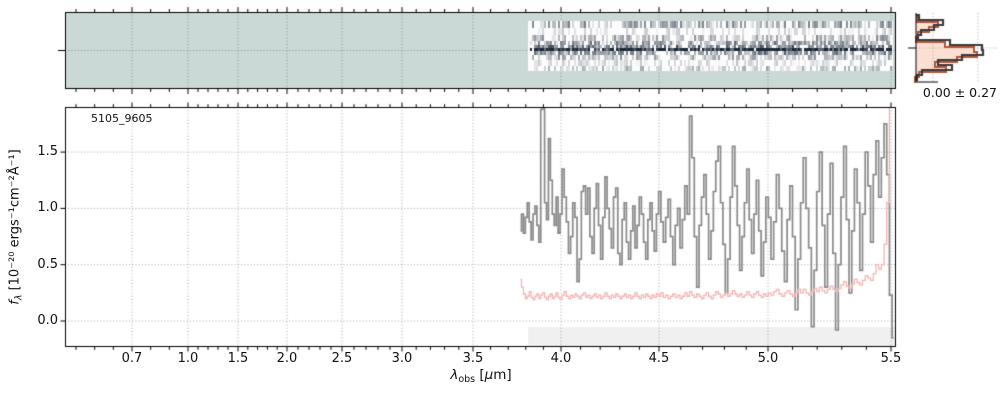 The width and height of the screenshot is (1000, 400). Describe the element at coordinates (15, 302) in the screenshot. I see `flux-symbol: f` at that location.